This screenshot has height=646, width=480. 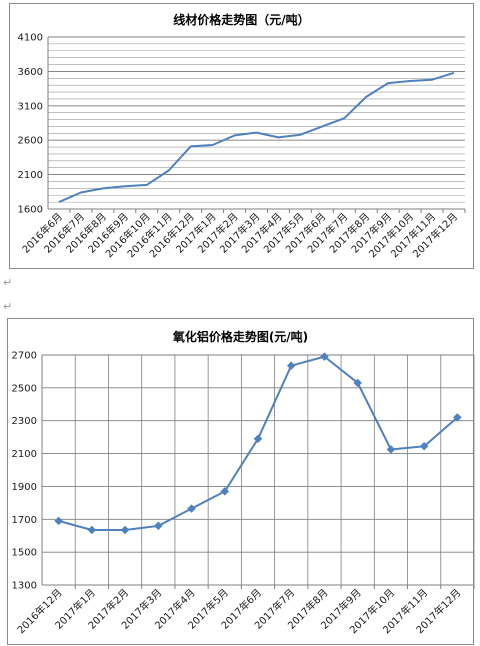 I want to click on y-tick-label: 2300, so click(x=24, y=421).